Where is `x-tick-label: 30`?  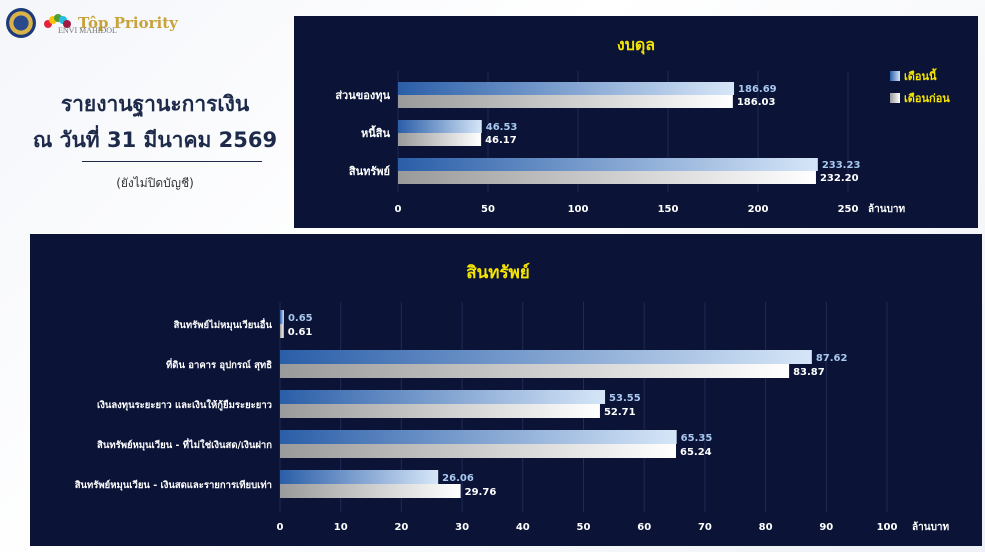
x-tick-label: 30 is located at coordinates (462, 527).